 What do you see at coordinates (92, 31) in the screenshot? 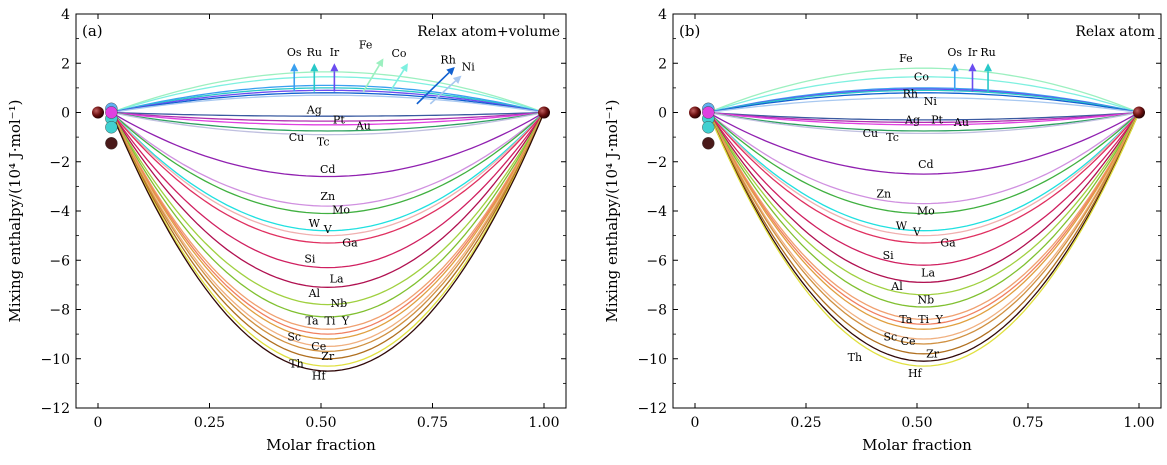
I see `panel-label-a: (a)` at bounding box center [92, 31].